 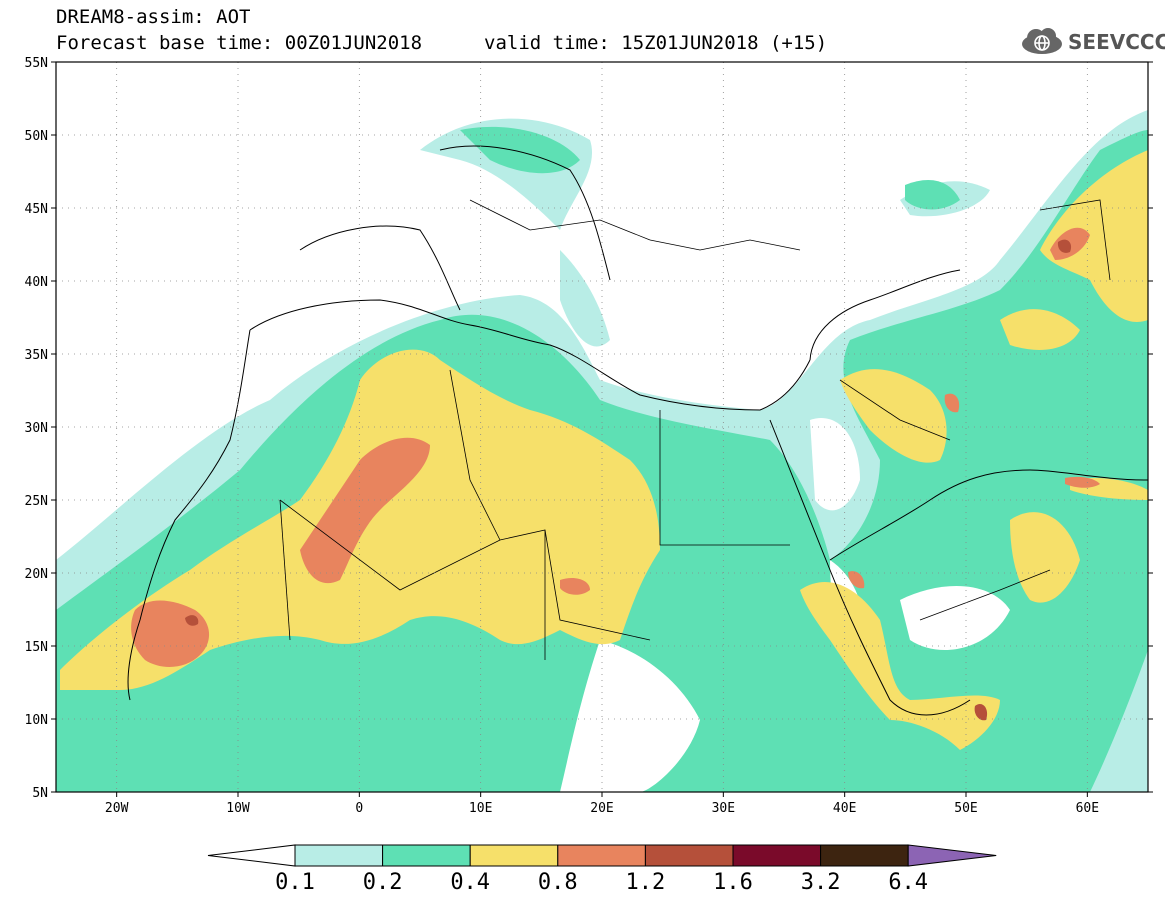 What do you see at coordinates (36, 355) in the screenshot?
I see `lat-tick-label: 35N` at bounding box center [36, 355].